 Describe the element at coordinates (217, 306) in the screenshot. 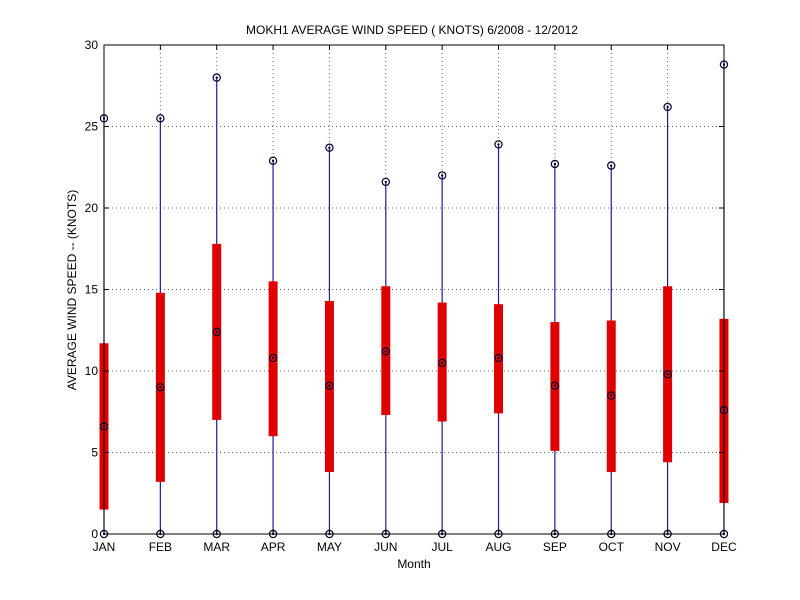

I see `box-group-mar` at that location.